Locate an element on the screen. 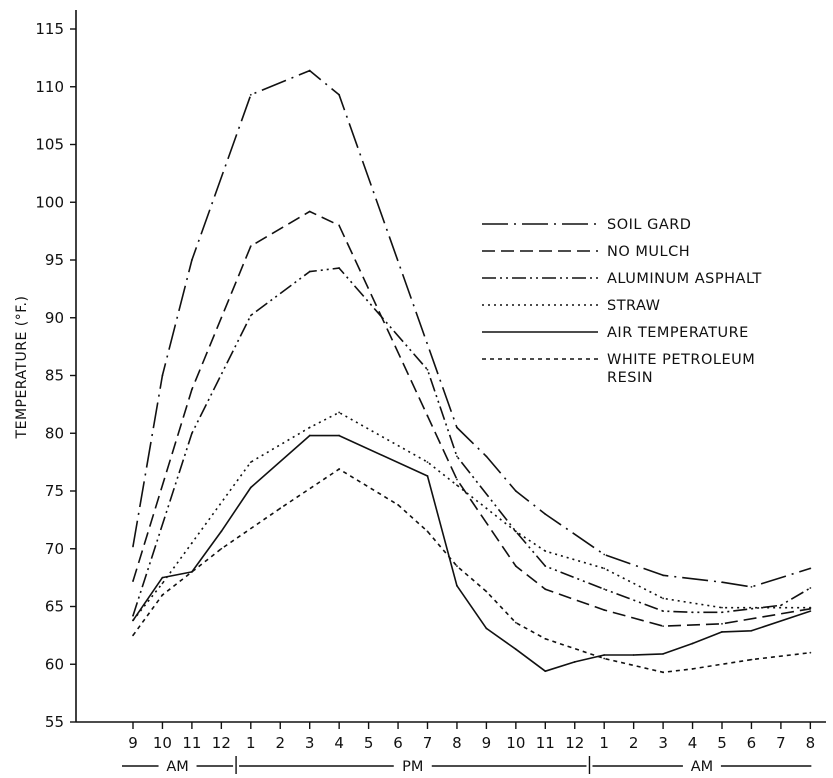 This screenshot has height=778, width=833. x-tick-label: 4 is located at coordinates (339, 743).